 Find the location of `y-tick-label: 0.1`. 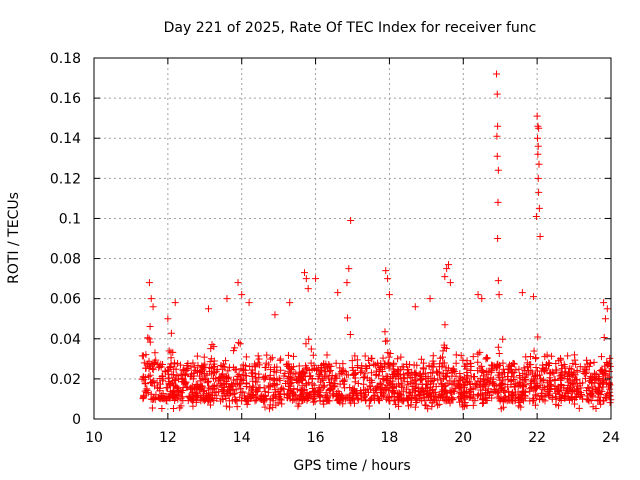

y-tick-label: 0.1 is located at coordinates (70, 219).